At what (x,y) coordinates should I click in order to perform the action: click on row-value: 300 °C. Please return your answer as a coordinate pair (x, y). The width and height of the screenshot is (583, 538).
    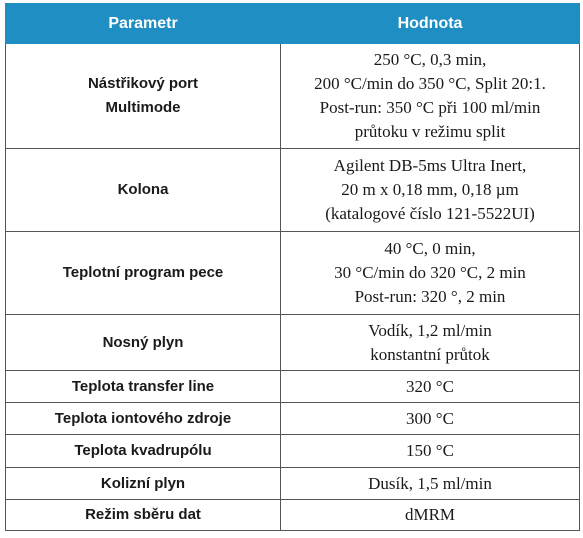
    Looking at the image, I should click on (430, 418).